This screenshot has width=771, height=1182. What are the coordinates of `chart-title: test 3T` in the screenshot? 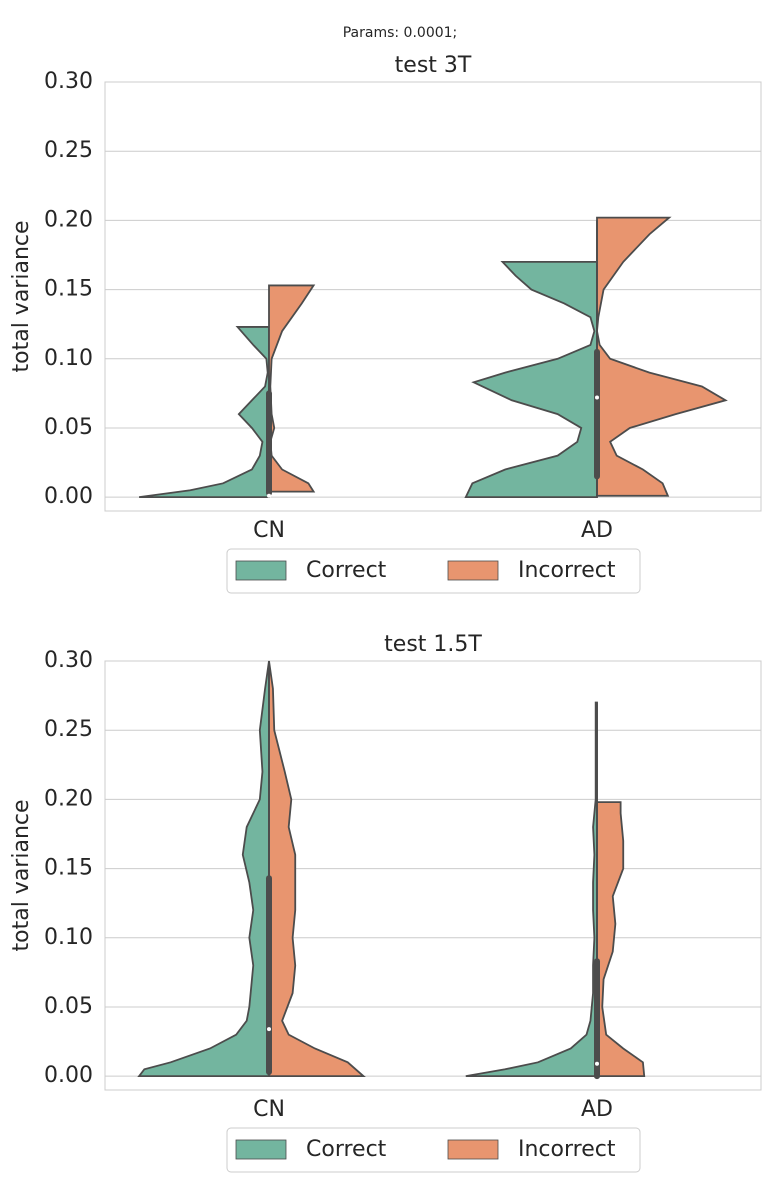 It's located at (433, 65).